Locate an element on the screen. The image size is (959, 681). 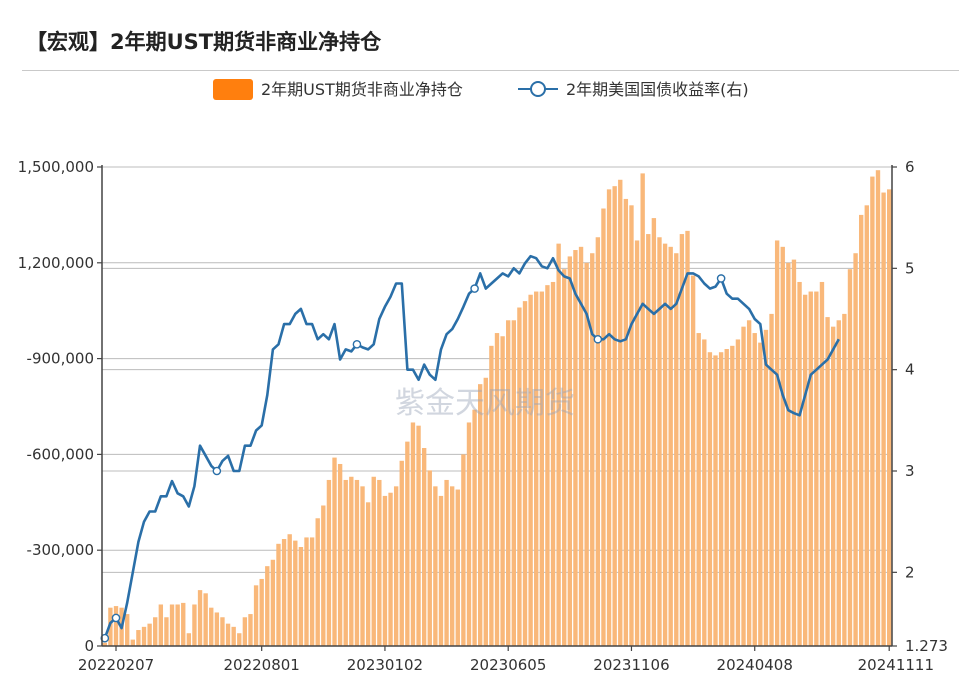
left-tick-label: 1,500,000 is located at coordinates (56, 167).